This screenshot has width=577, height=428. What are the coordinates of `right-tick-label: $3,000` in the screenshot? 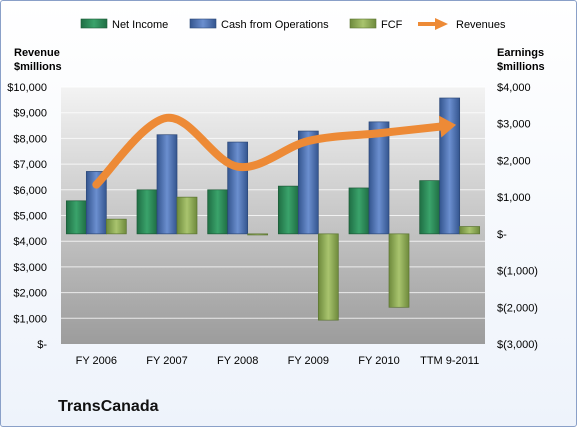 It's located at (514, 125).